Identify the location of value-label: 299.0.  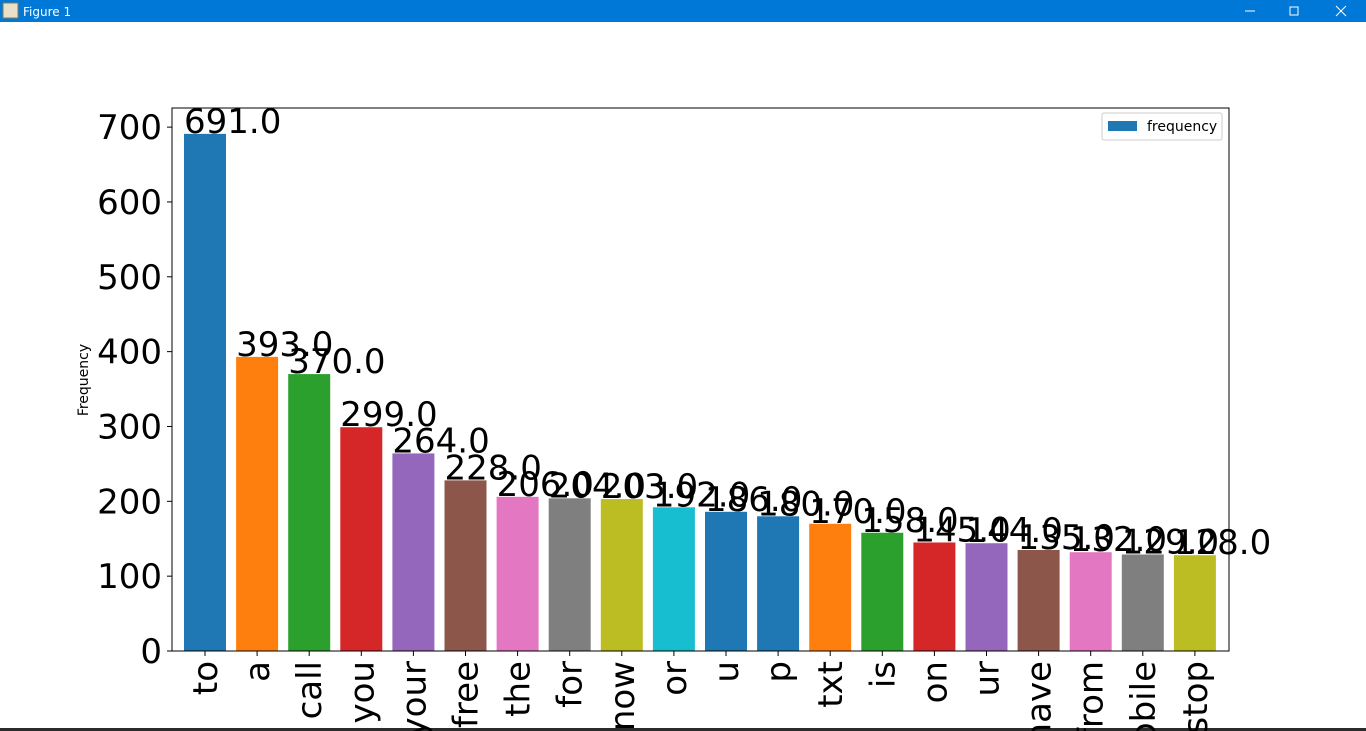
(388, 415).